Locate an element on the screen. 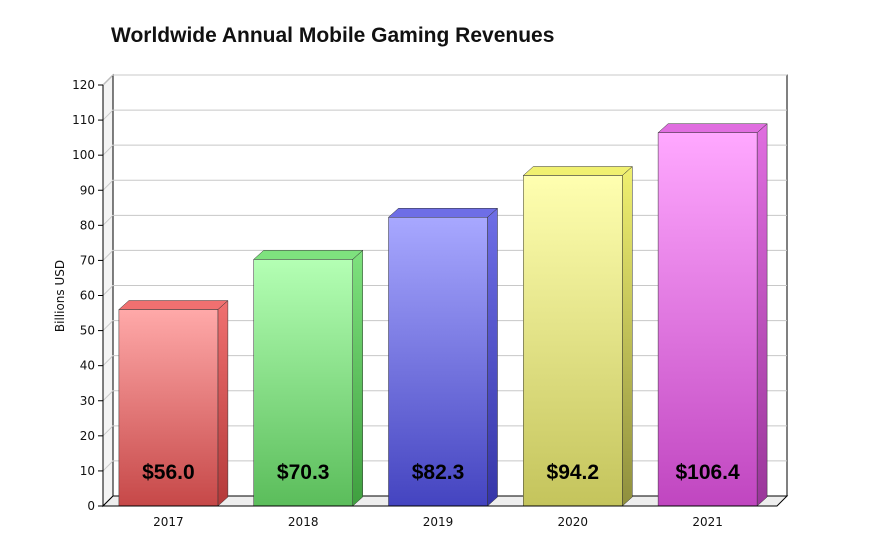 Image resolution: width=874 pixels, height=539 pixels. y-tick-label: 110 is located at coordinates (83, 120).